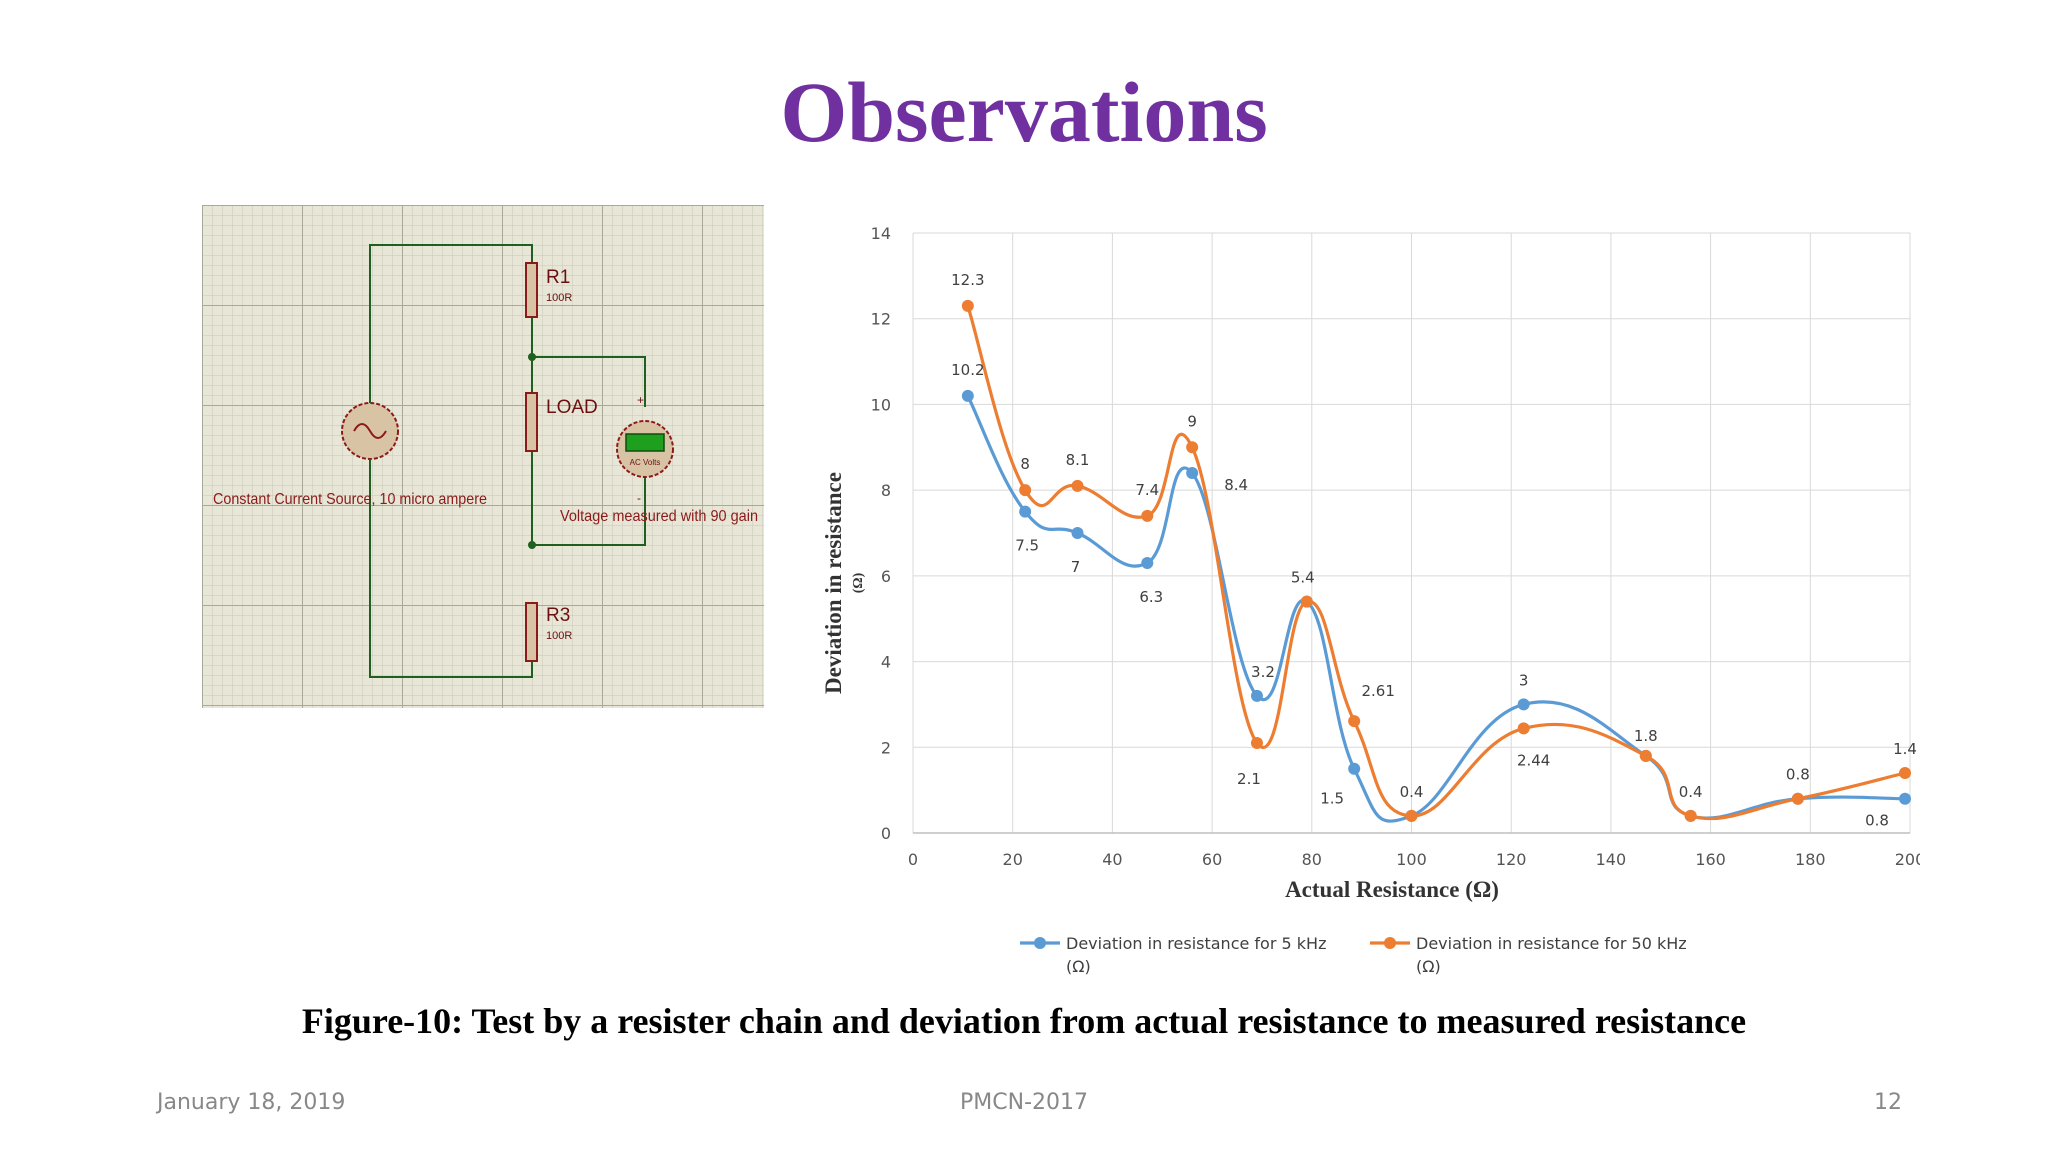  Describe the element at coordinates (1877, 821) in the screenshot. I see `data-label-5khz: 0.8` at that location.